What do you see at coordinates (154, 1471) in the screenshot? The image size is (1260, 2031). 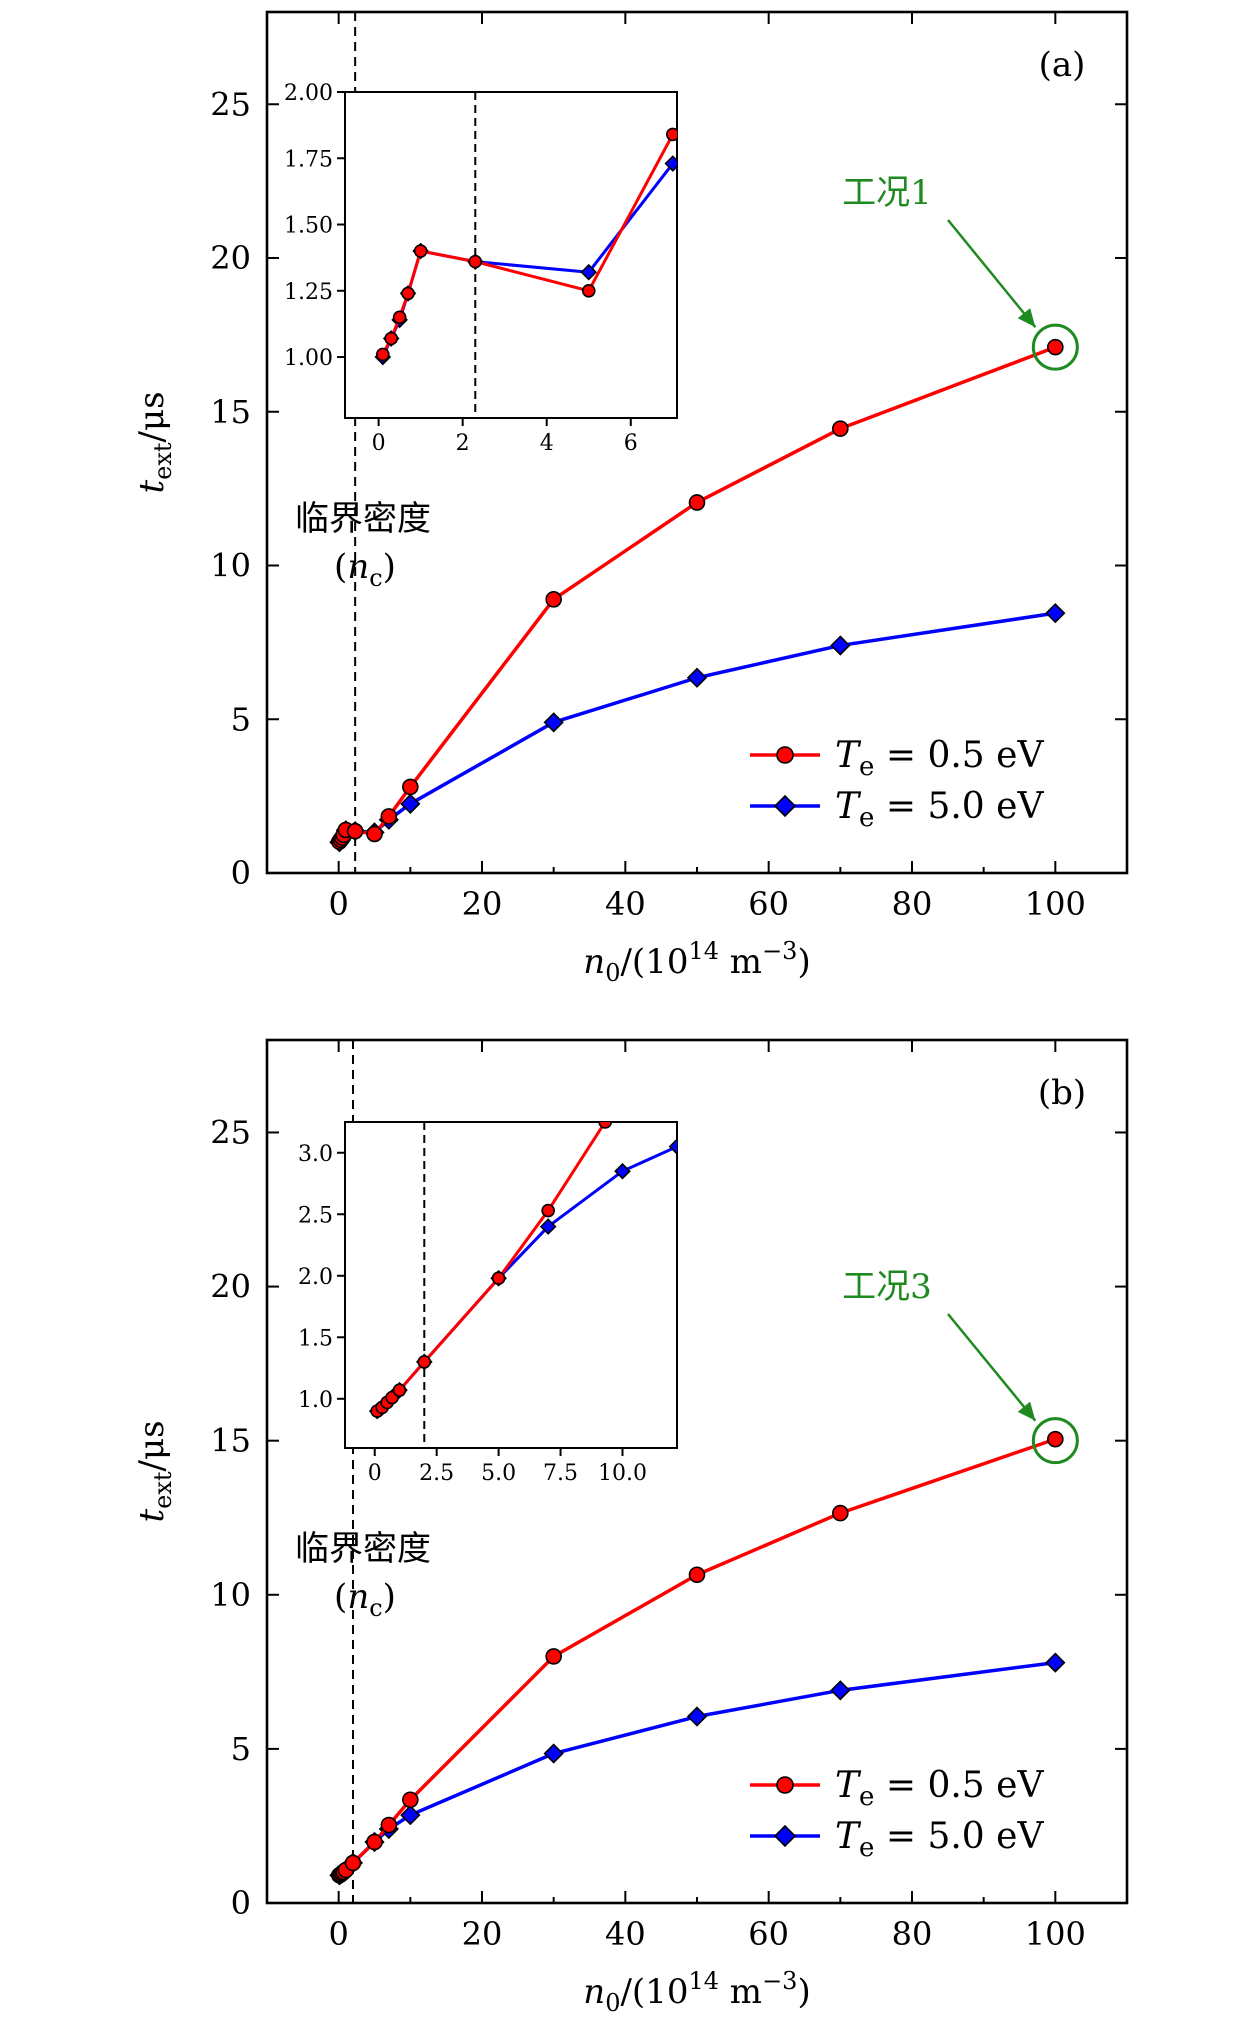 I see `y-axis-label: text/μs` at bounding box center [154, 1471].